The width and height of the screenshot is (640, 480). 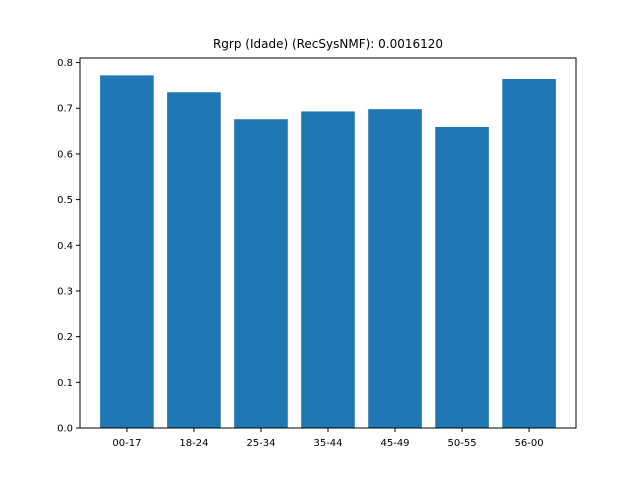 What do you see at coordinates (65, 337) in the screenshot?
I see `y-tick-label: 0.2` at bounding box center [65, 337].